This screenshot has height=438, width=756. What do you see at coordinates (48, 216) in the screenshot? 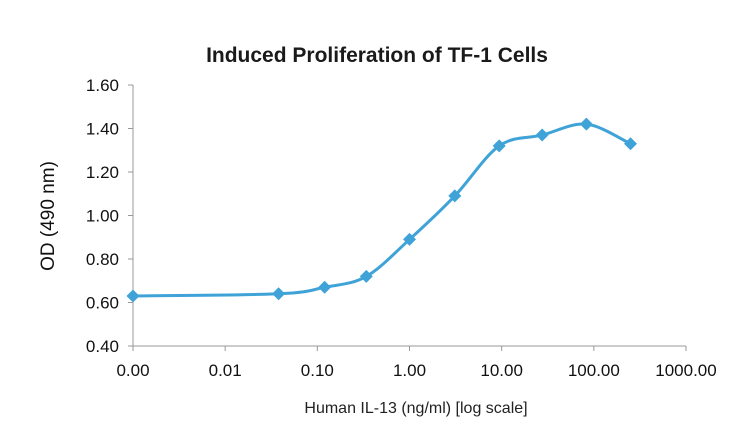
I see `y-axis-label: OD (490 nm)` at bounding box center [48, 216].